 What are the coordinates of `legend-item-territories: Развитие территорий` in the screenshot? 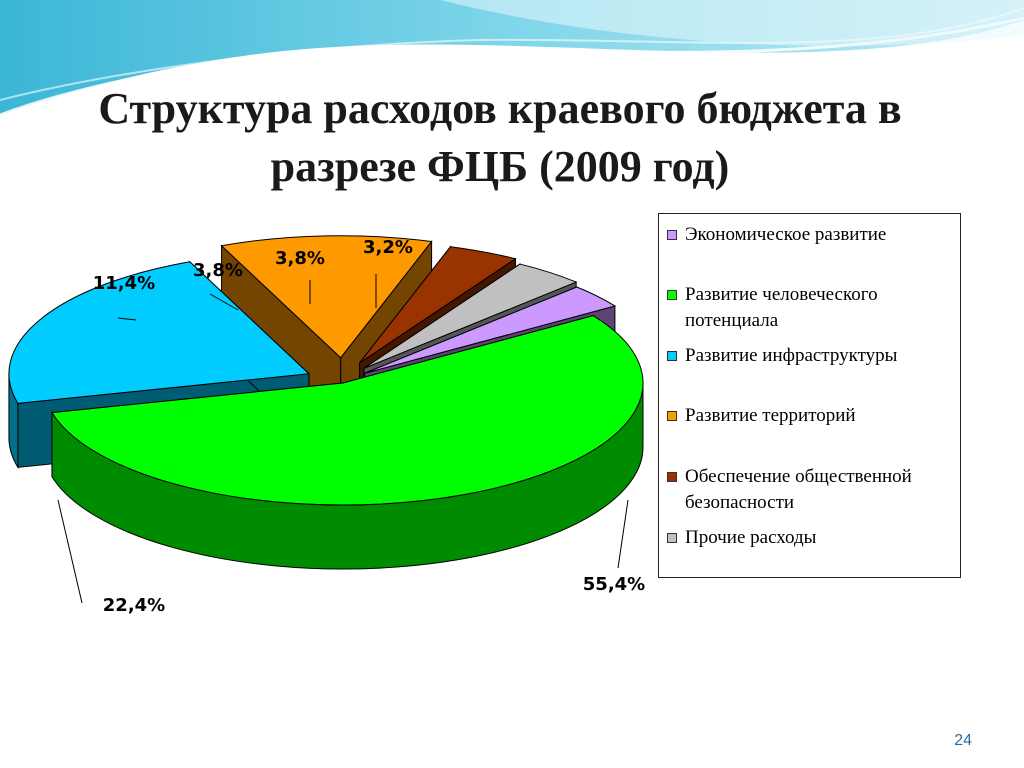 It's located at (812, 416).